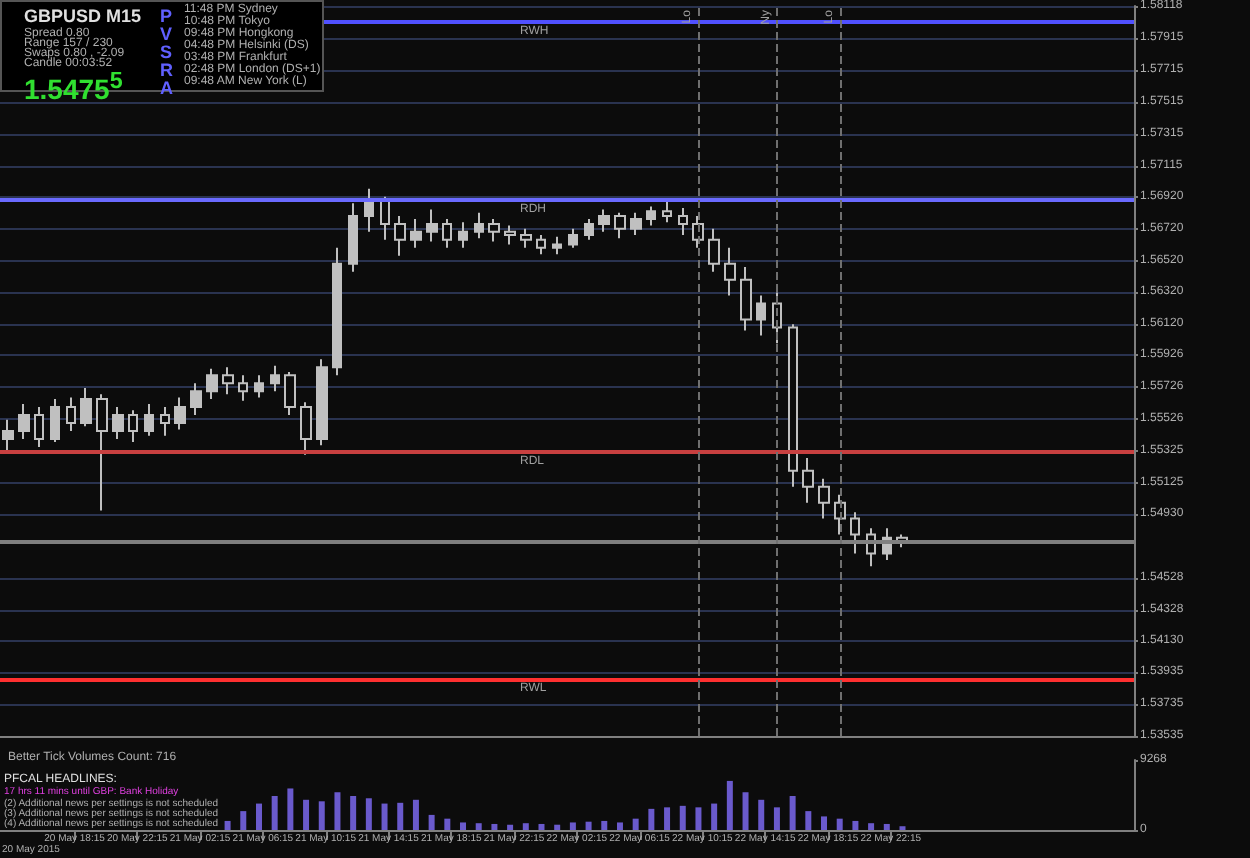 The image size is (1250, 858). What do you see at coordinates (167, 52) in the screenshot?
I see `annotation: PVSRA` at bounding box center [167, 52].